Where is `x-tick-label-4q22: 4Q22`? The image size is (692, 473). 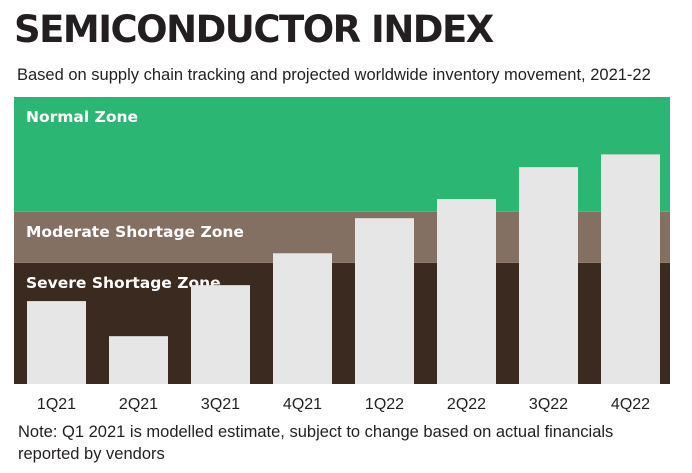 x-tick-label-4q22: 4Q22 is located at coordinates (630, 404).